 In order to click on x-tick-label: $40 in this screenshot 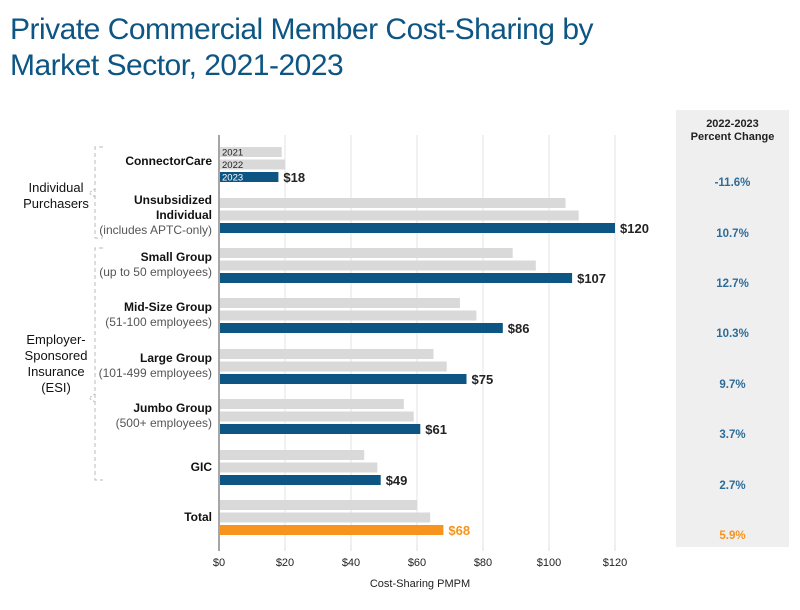, I will do `click(351, 563)`.